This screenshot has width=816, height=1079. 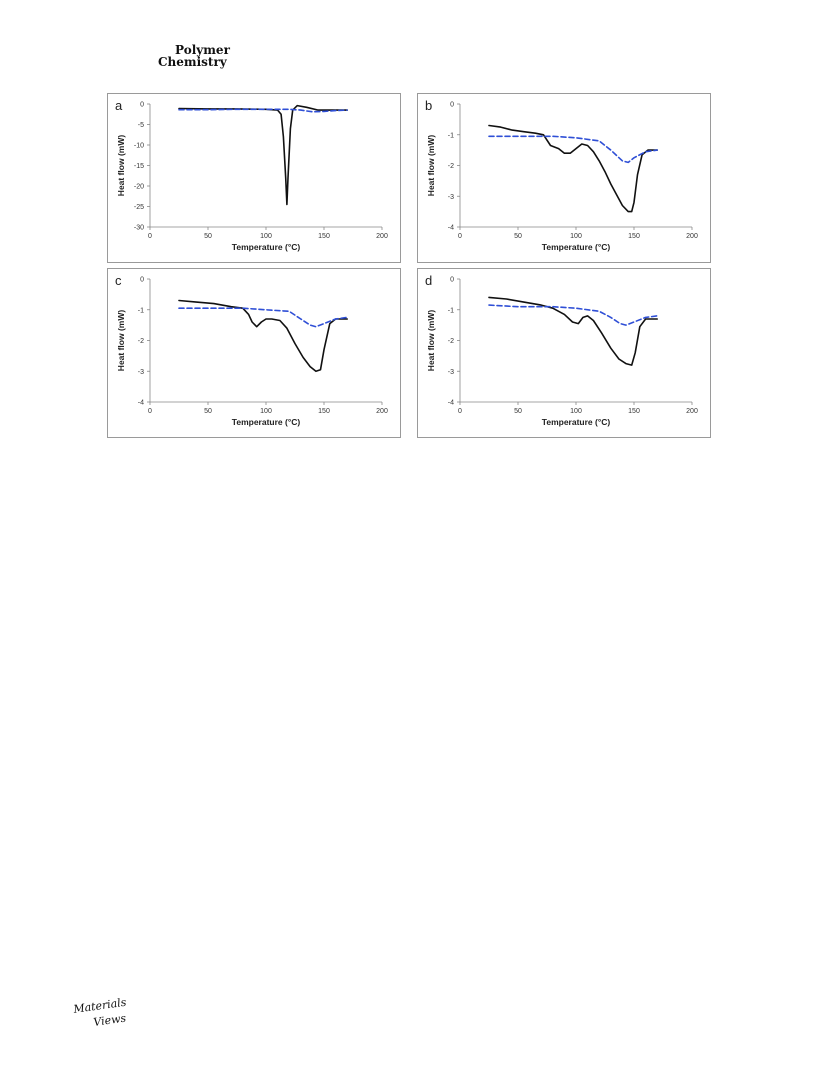 I want to click on panel-label: d, so click(x=428, y=280).